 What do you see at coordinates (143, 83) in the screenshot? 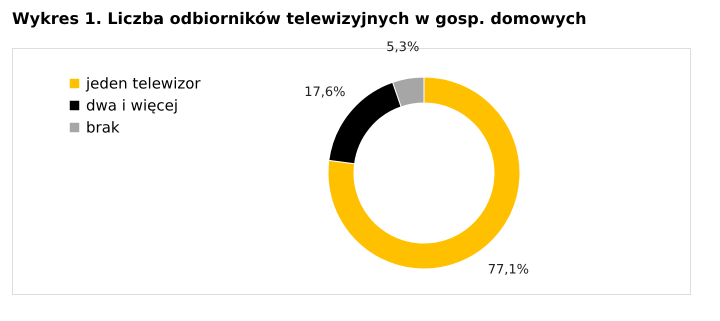
I see `legend-label: jeden telewizor` at bounding box center [143, 83].